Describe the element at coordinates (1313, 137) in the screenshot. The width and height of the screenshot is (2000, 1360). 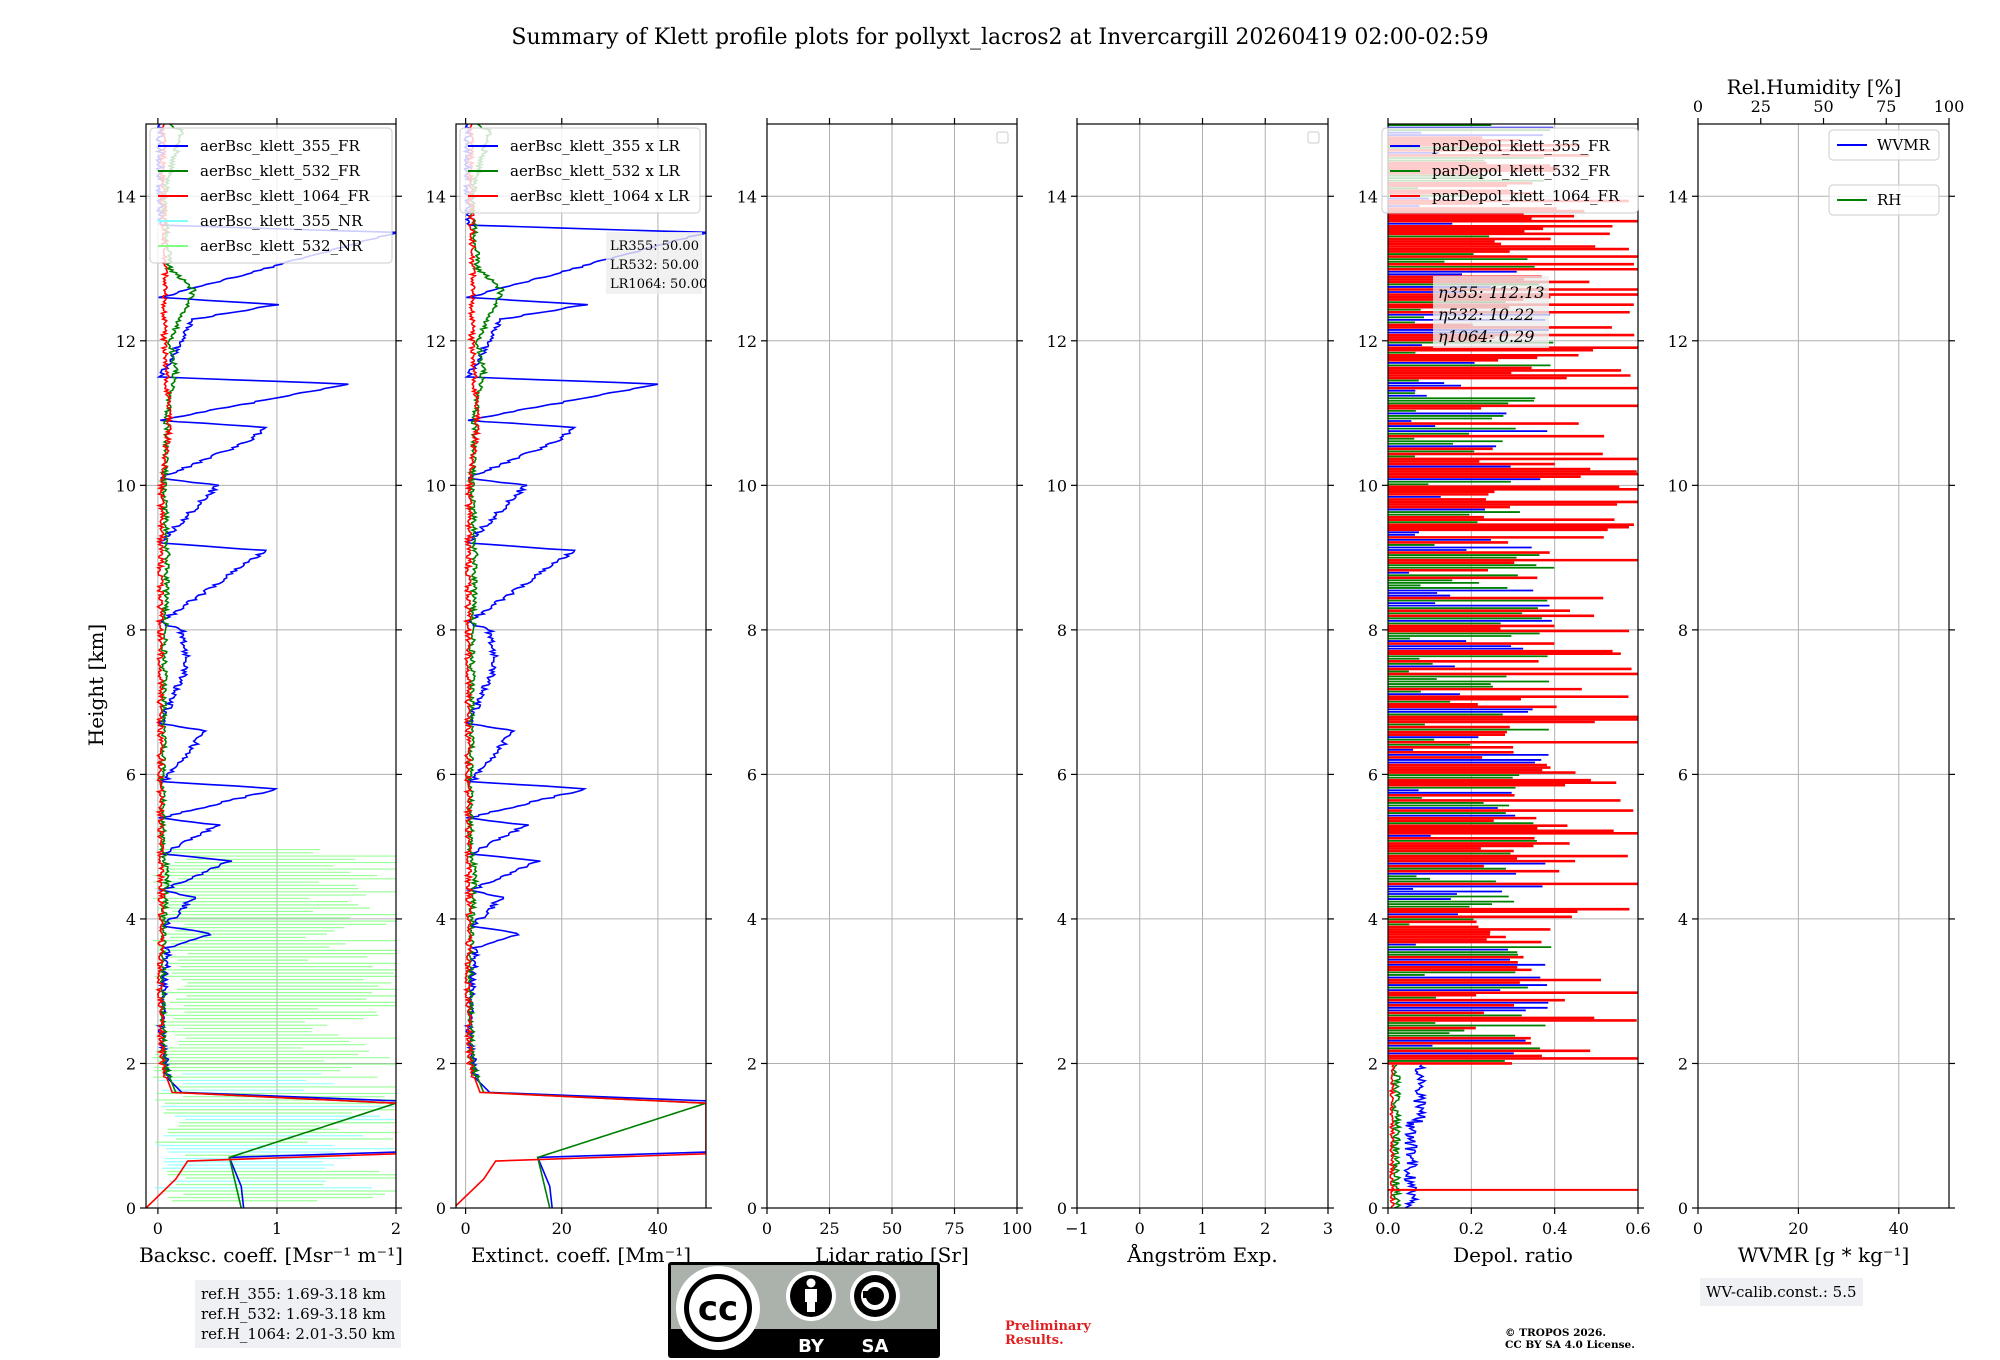
I see `empty-legend-box` at that location.